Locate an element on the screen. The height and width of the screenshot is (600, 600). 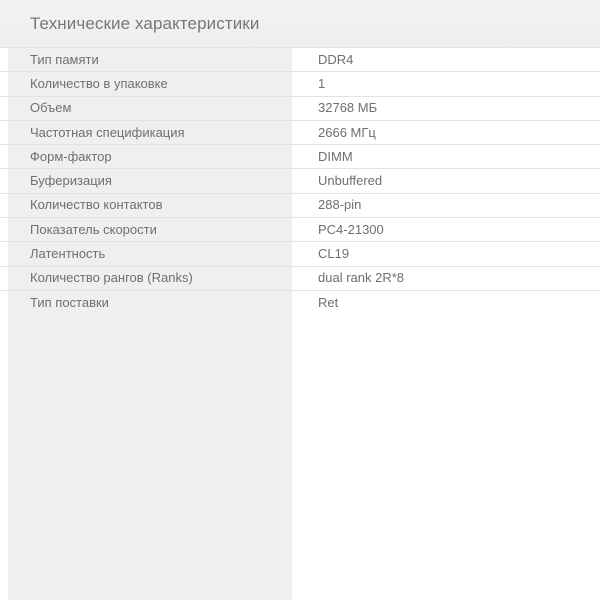
table-row: Частотная спецификация 2666 МГц is located at coordinates (300, 131).